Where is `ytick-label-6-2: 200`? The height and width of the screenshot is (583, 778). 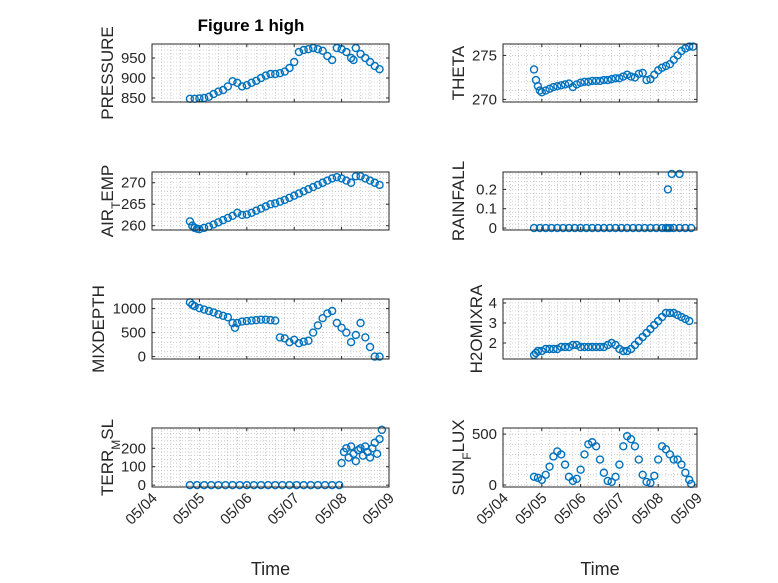
ytick-label-6-2: 200 is located at coordinates (133, 448).